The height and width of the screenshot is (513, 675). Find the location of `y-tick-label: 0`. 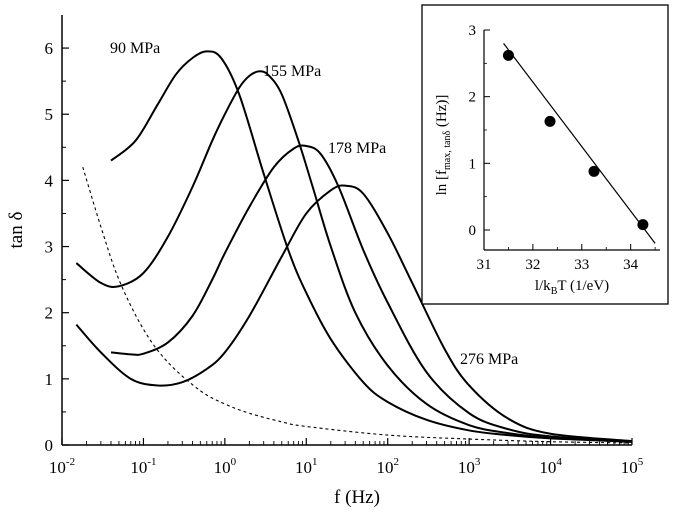

y-tick-label: 0 is located at coordinates (49, 445).